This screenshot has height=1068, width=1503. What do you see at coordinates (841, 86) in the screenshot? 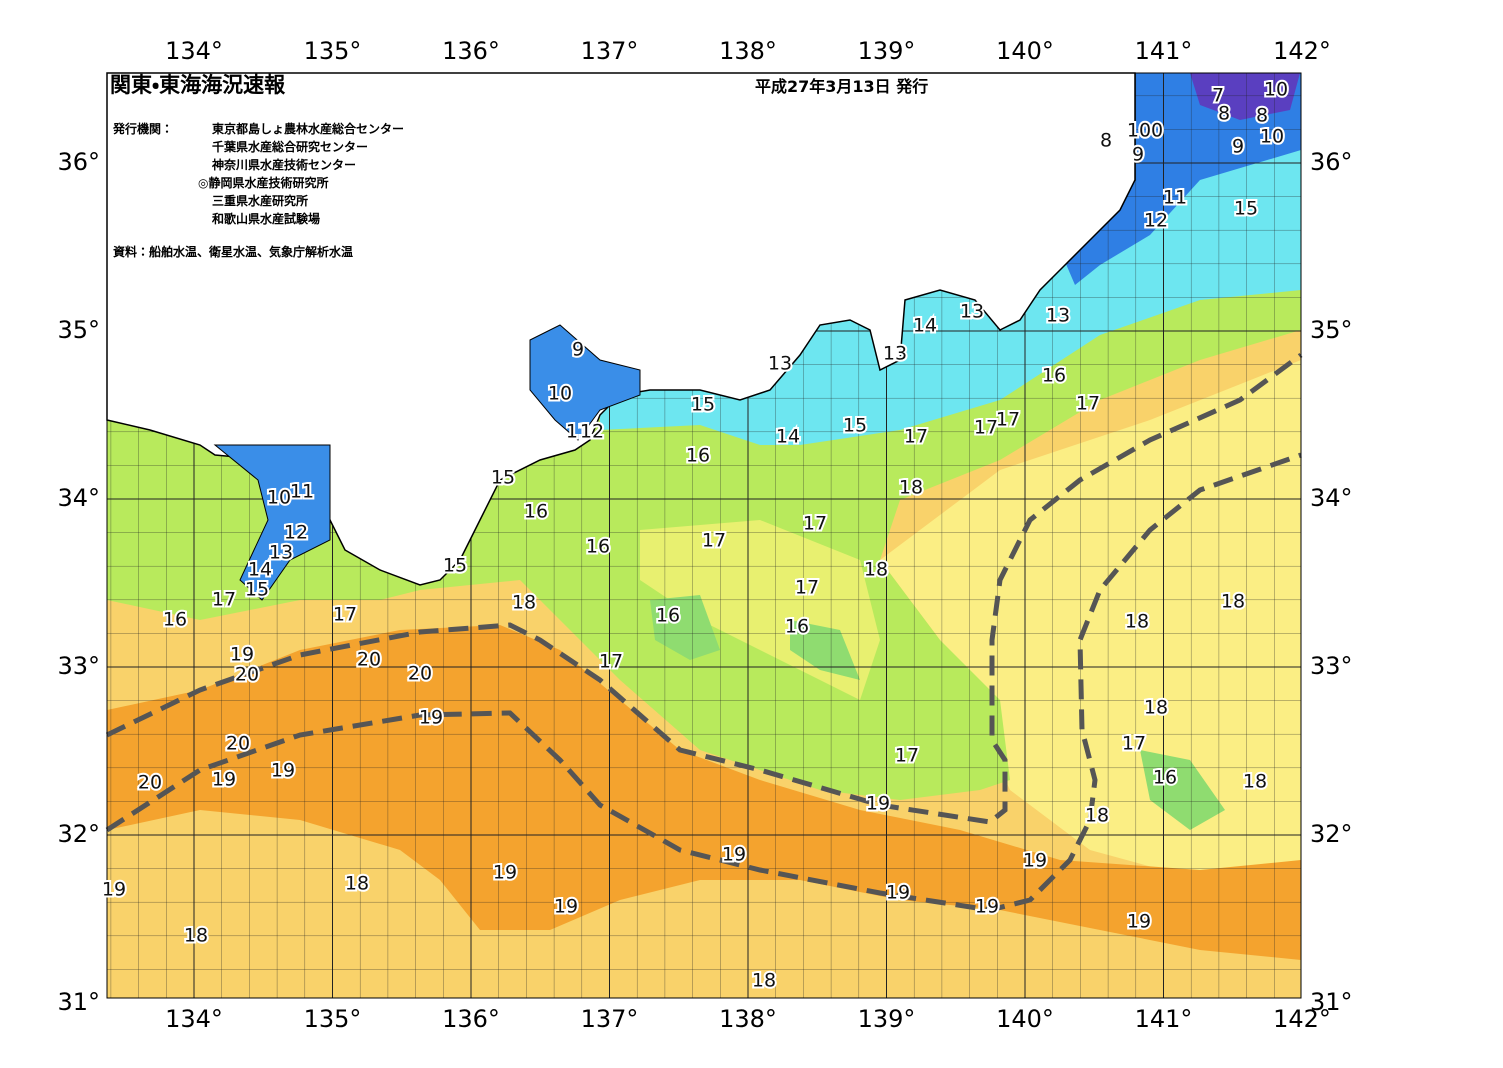
I see `issue-date: 平成27年3月13日 発行` at bounding box center [841, 86].